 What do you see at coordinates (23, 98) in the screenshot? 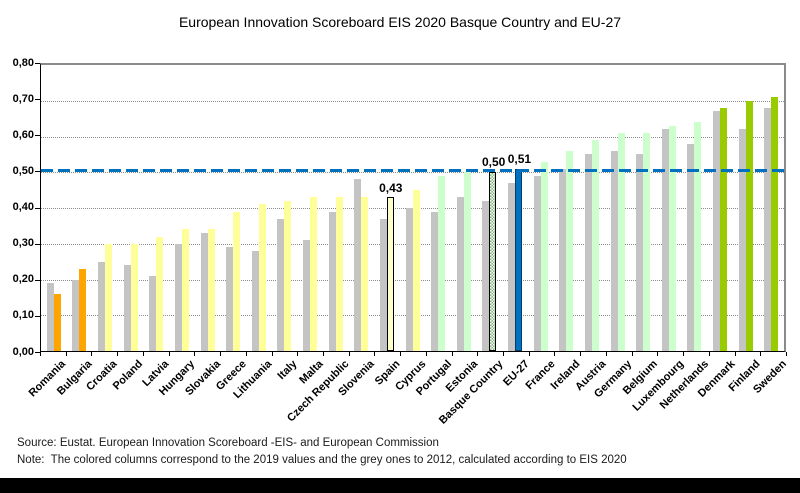
I see `y-axis-label-0-70: 0,70` at bounding box center [23, 98].